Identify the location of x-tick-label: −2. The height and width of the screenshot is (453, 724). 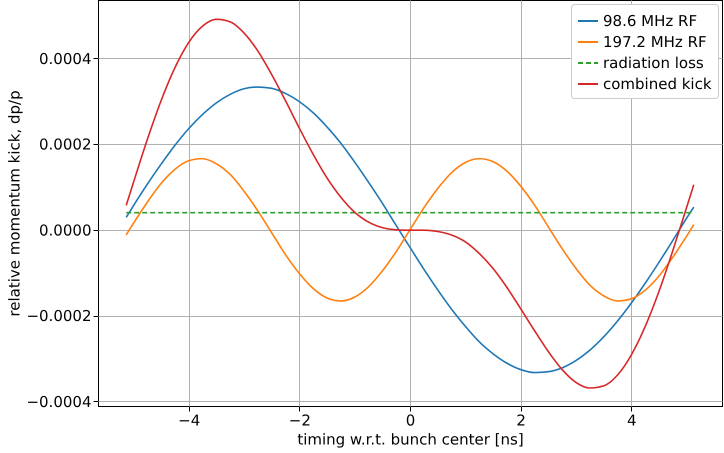
(299, 421).